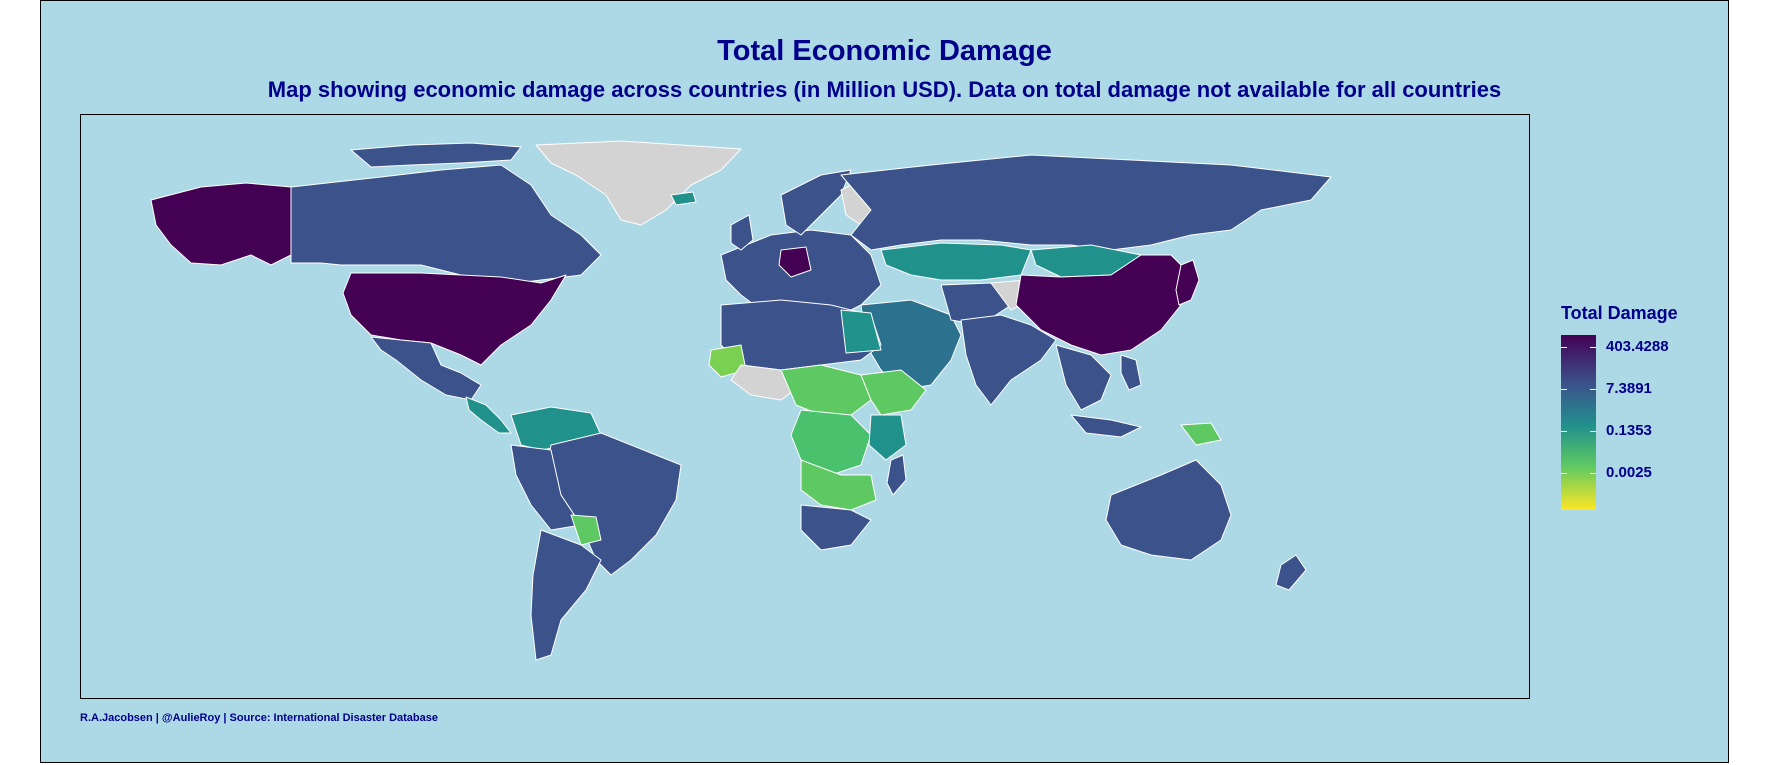 This screenshot has width=1770, height=765. What do you see at coordinates (488, 415) in the screenshot?
I see `region-central-america` at bounding box center [488, 415].